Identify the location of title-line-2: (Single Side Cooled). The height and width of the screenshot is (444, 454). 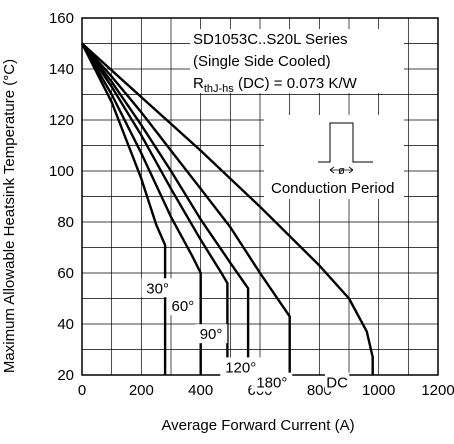
(262, 61).